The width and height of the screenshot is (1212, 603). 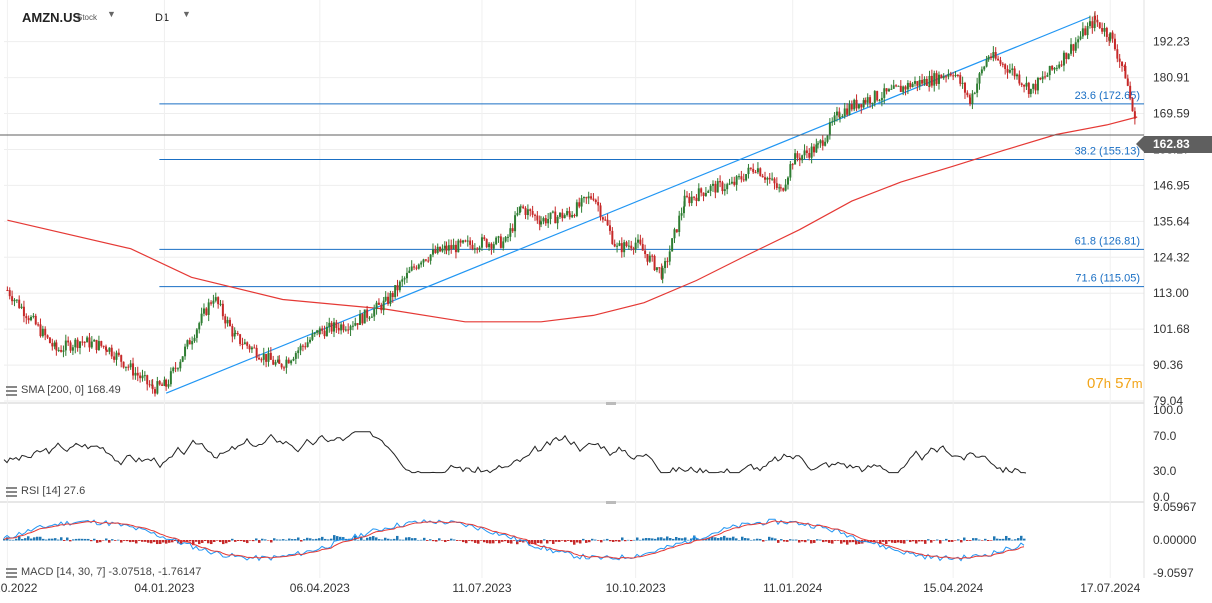 I want to click on macd-indicator-label: MACD [14, 30, 7] -3.07518, -1.76147, so click(x=103, y=572).